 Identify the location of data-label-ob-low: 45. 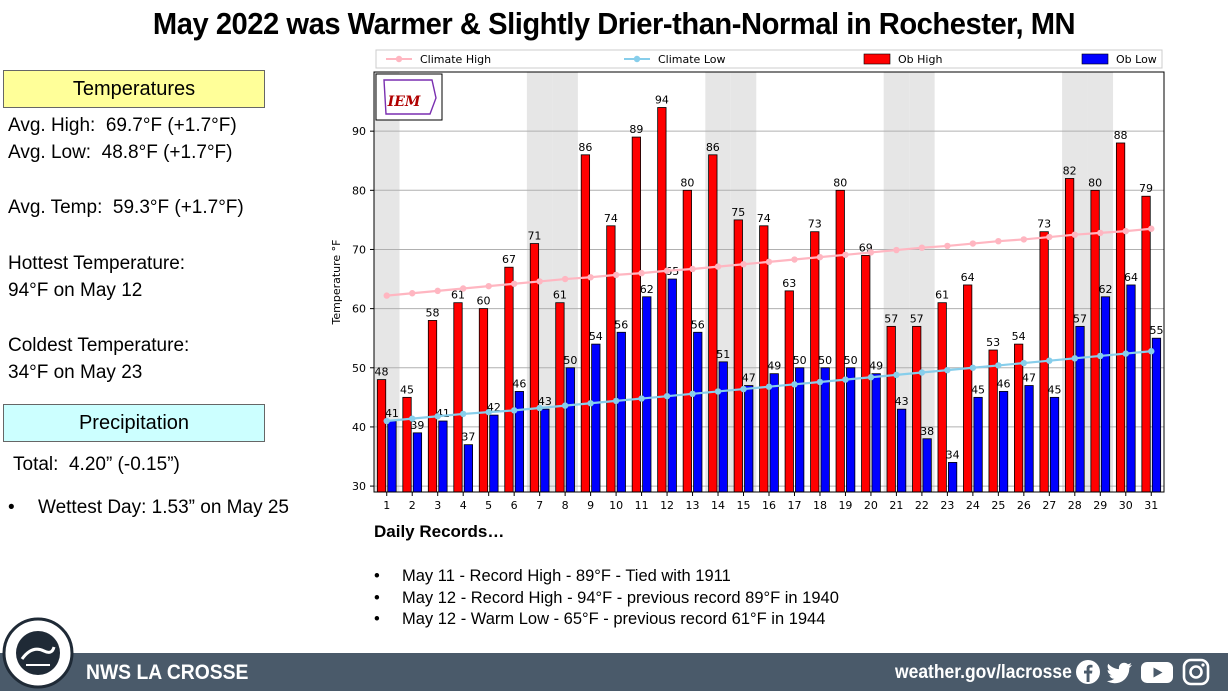
(1055, 389).